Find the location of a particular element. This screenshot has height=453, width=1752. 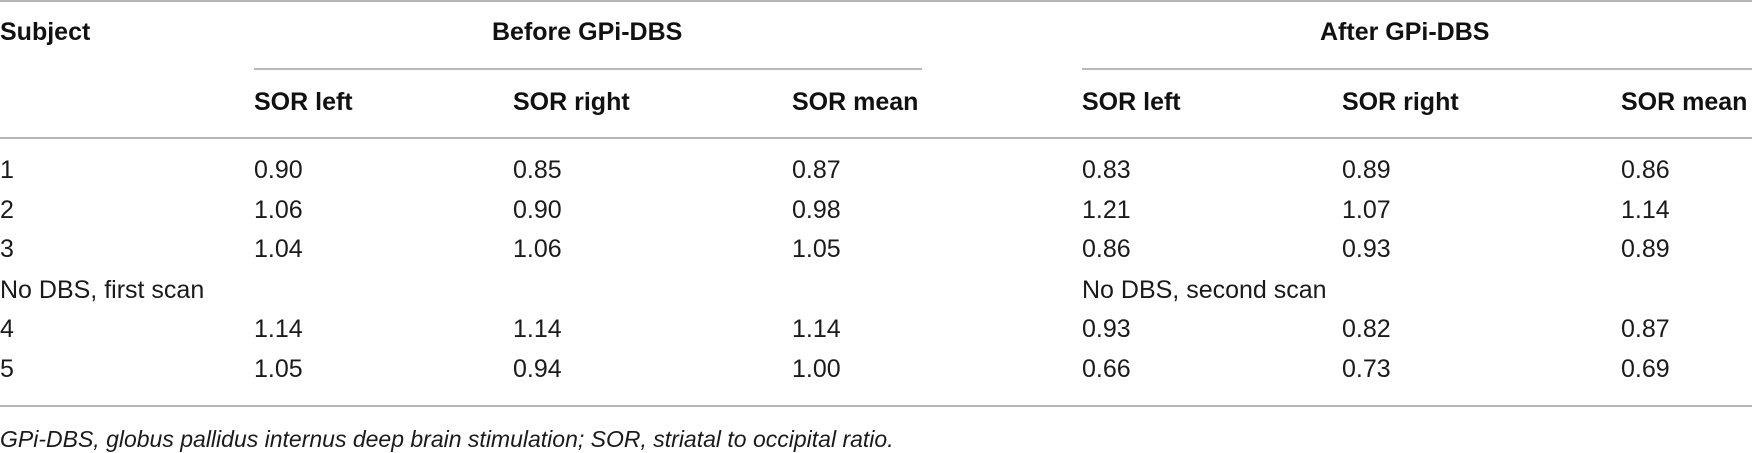

row-4-before-sor-mean: 1.14 is located at coordinates (816, 329).